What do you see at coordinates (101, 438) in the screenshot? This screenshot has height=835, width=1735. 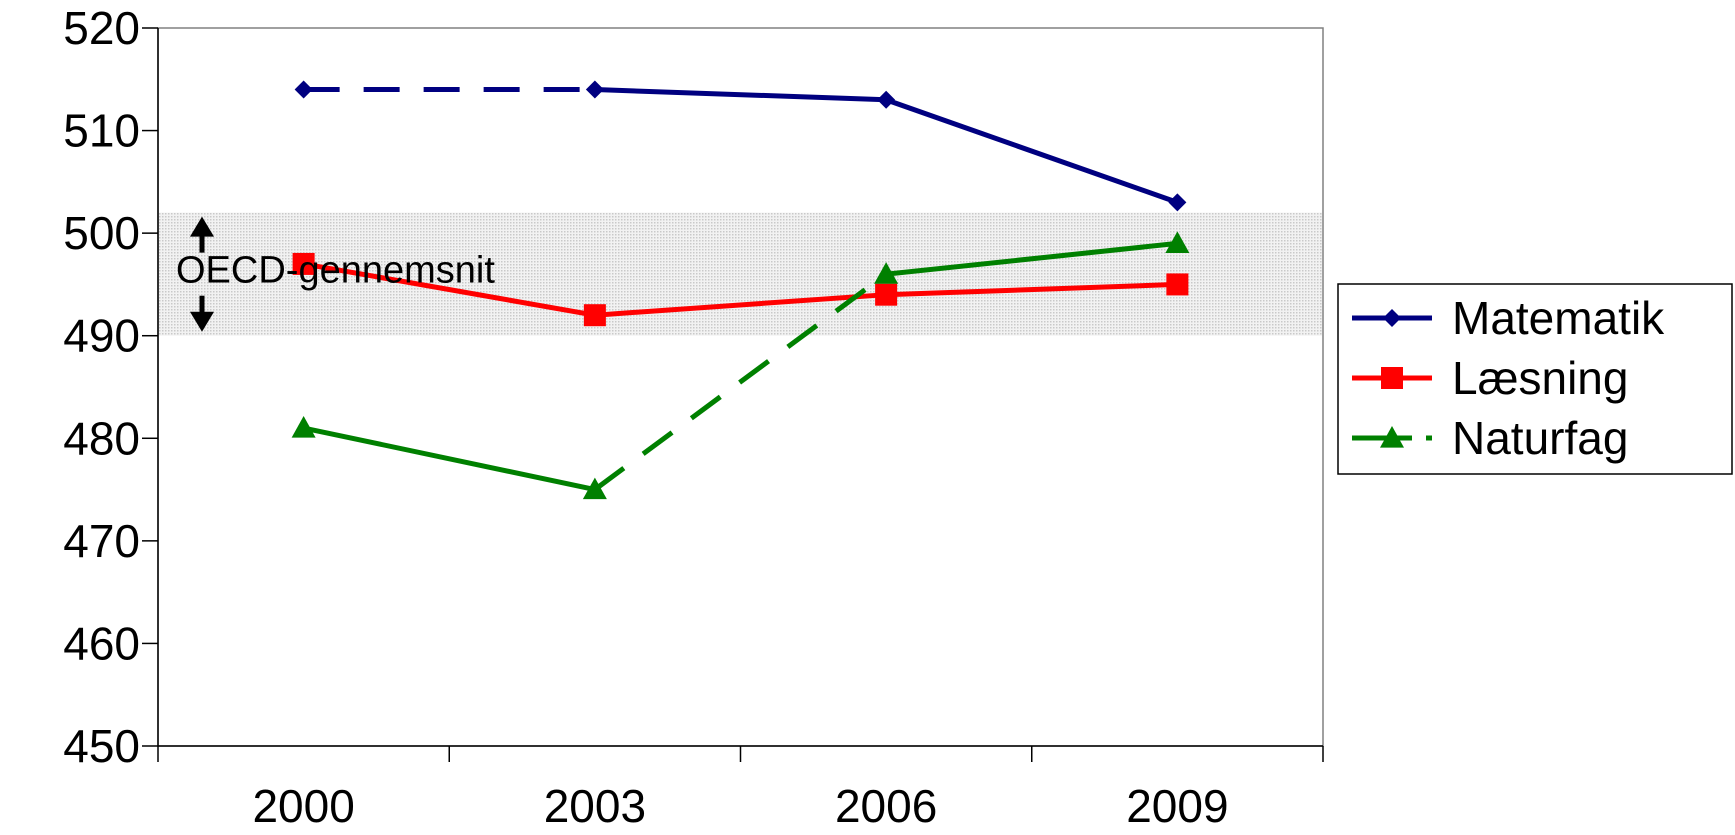 I see `y-tick-label: 480` at bounding box center [101, 438].